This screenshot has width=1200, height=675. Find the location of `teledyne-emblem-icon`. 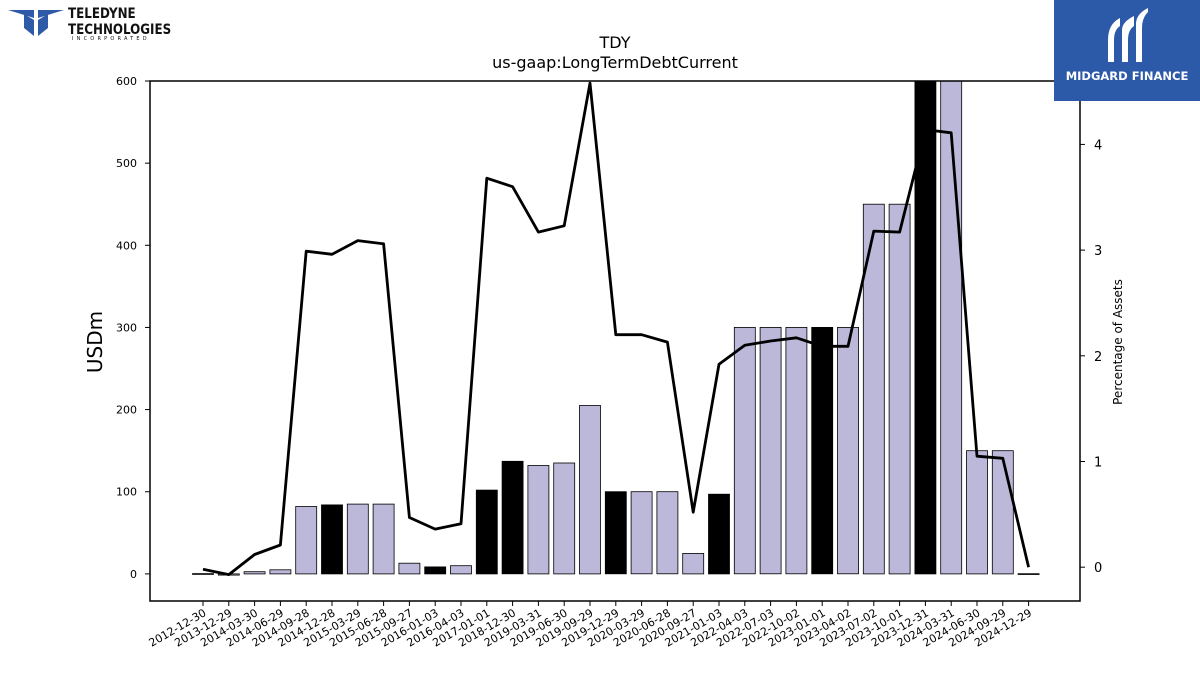

teledyne-emblem-icon is located at coordinates (36, 23).